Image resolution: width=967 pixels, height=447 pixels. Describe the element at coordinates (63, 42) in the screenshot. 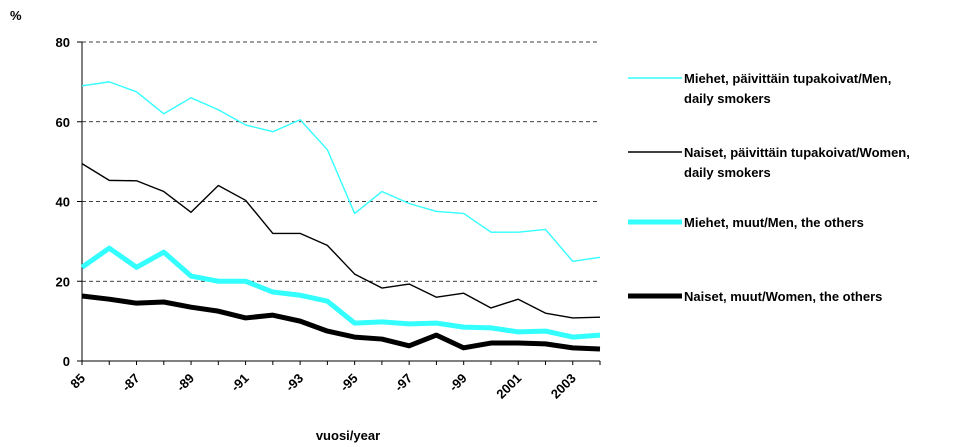

I see `y-tick-label: 80` at that location.